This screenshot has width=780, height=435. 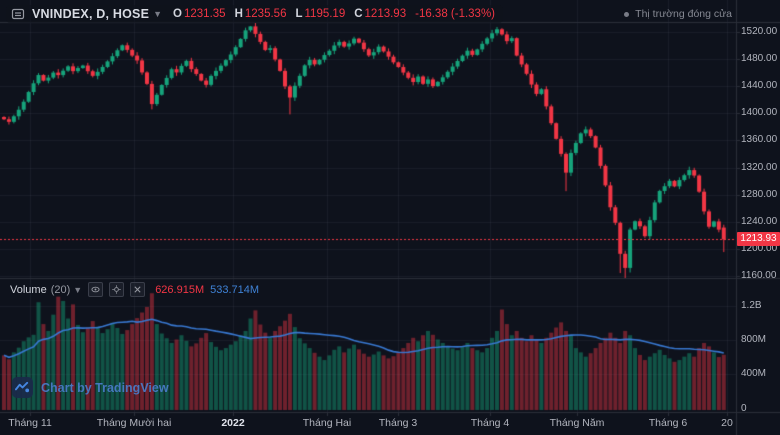 What do you see at coordinates (759, 59) in the screenshot?
I see `price-tick-label: 1480.00` at bounding box center [759, 59].